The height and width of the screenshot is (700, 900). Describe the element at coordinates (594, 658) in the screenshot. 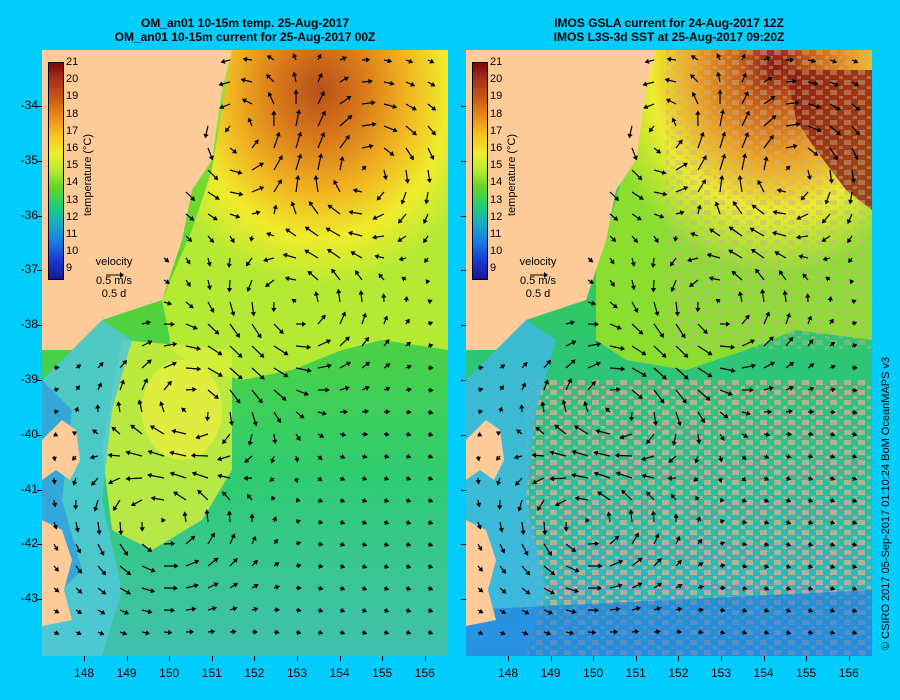

I see `longitude-tick` at that location.